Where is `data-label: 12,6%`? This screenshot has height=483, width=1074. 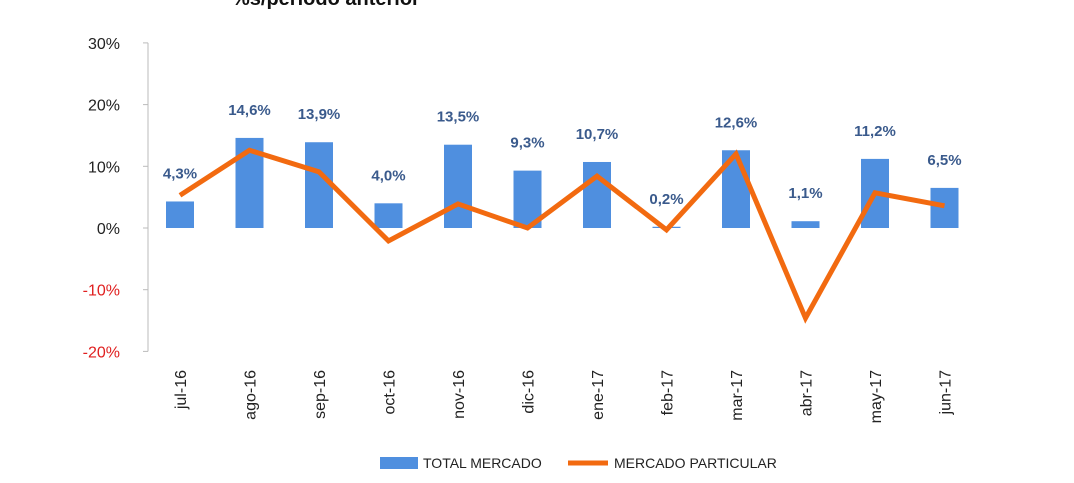
data-label: 12,6% is located at coordinates (736, 122).